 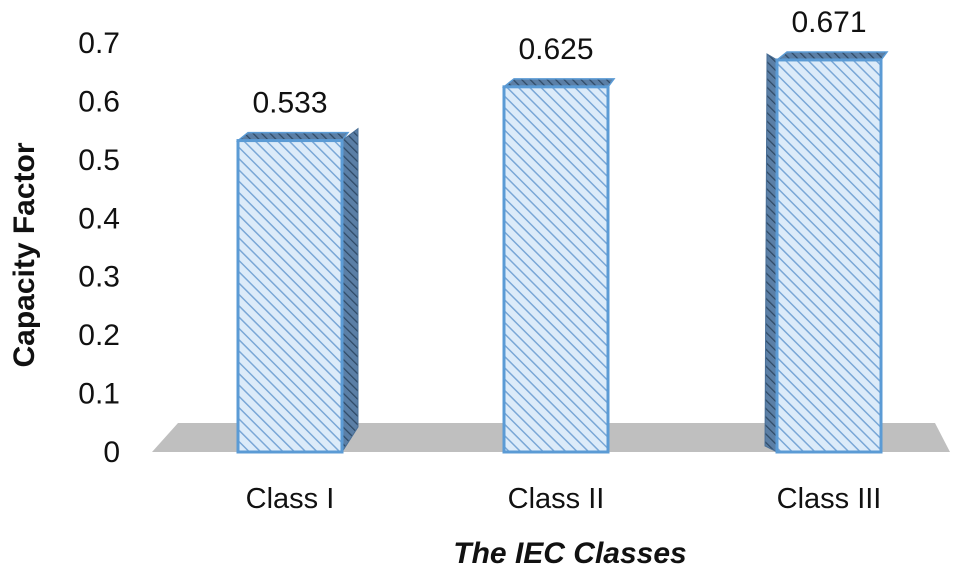 What do you see at coordinates (99, 394) in the screenshot?
I see `y-tick-label: 0.1` at bounding box center [99, 394].